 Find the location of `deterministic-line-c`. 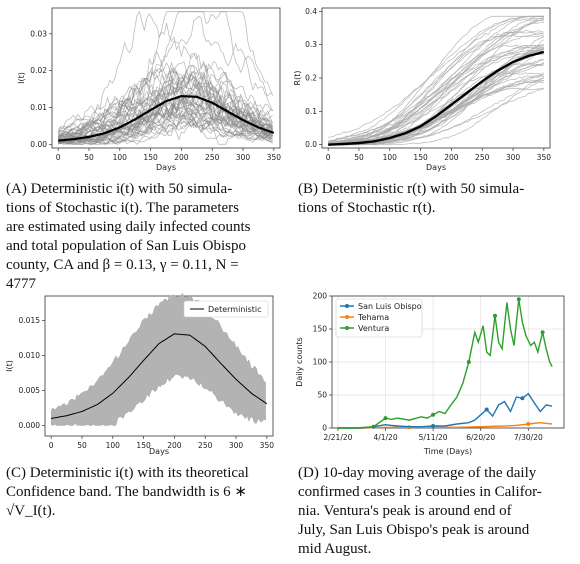

deterministic-line-c is located at coordinates (159, 376).